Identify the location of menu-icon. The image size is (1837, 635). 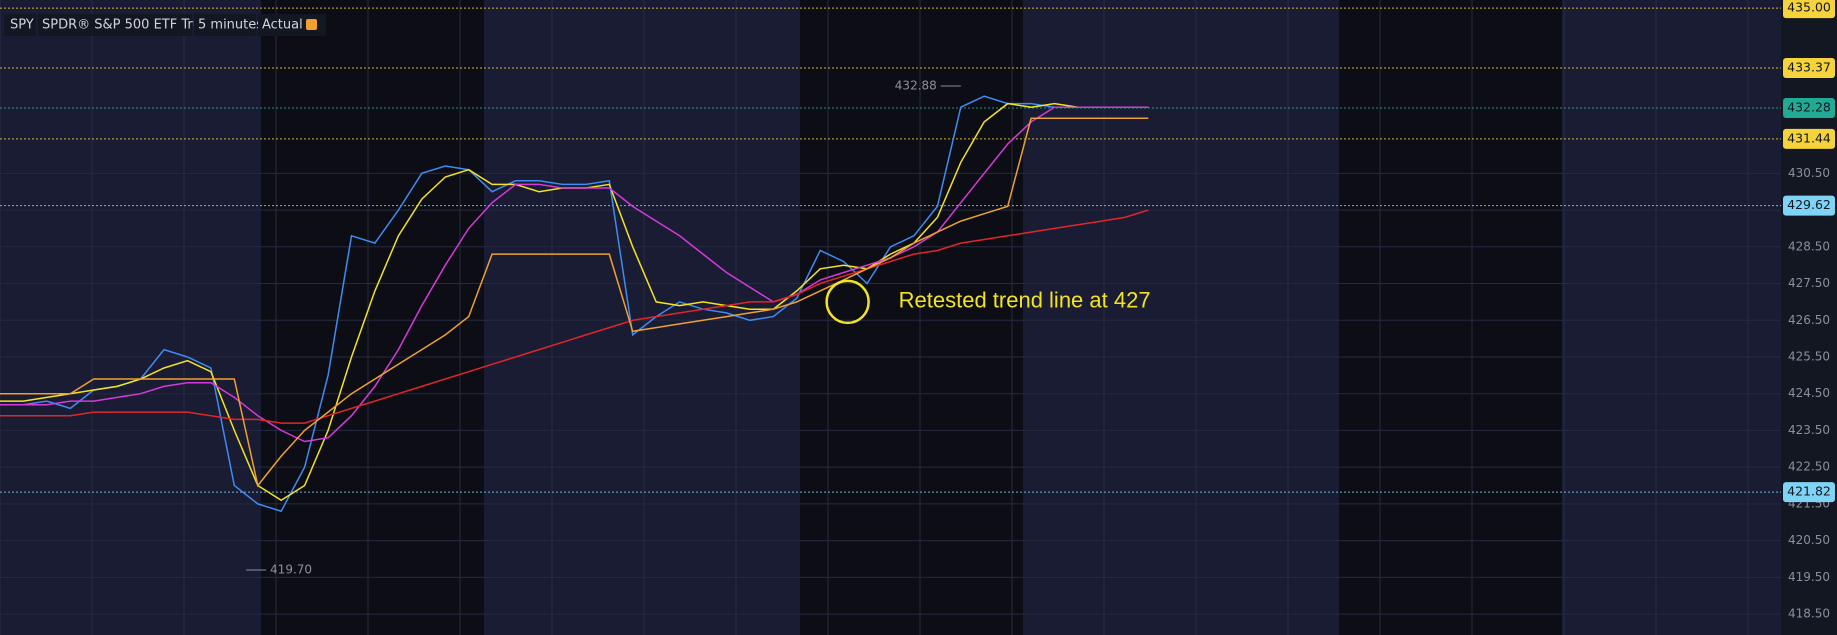
(311, 24).